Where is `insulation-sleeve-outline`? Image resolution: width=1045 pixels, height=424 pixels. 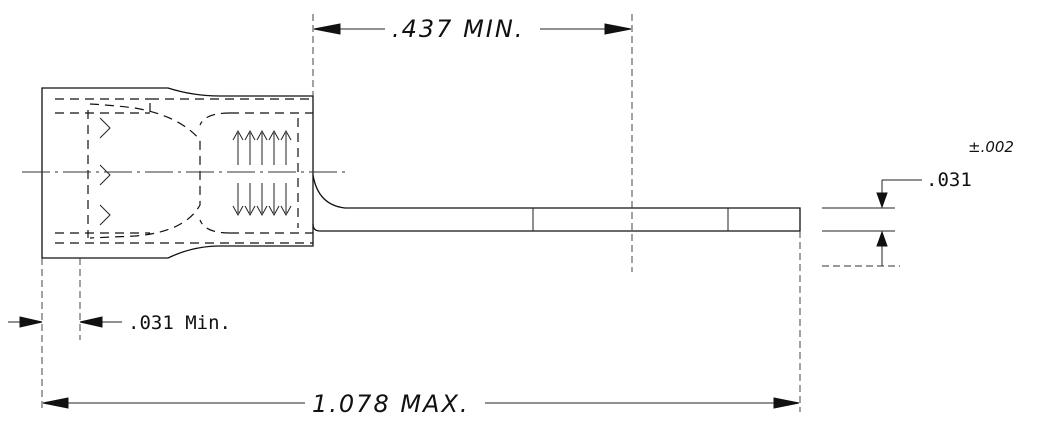 insulation-sleeve-outline is located at coordinates (177, 173).